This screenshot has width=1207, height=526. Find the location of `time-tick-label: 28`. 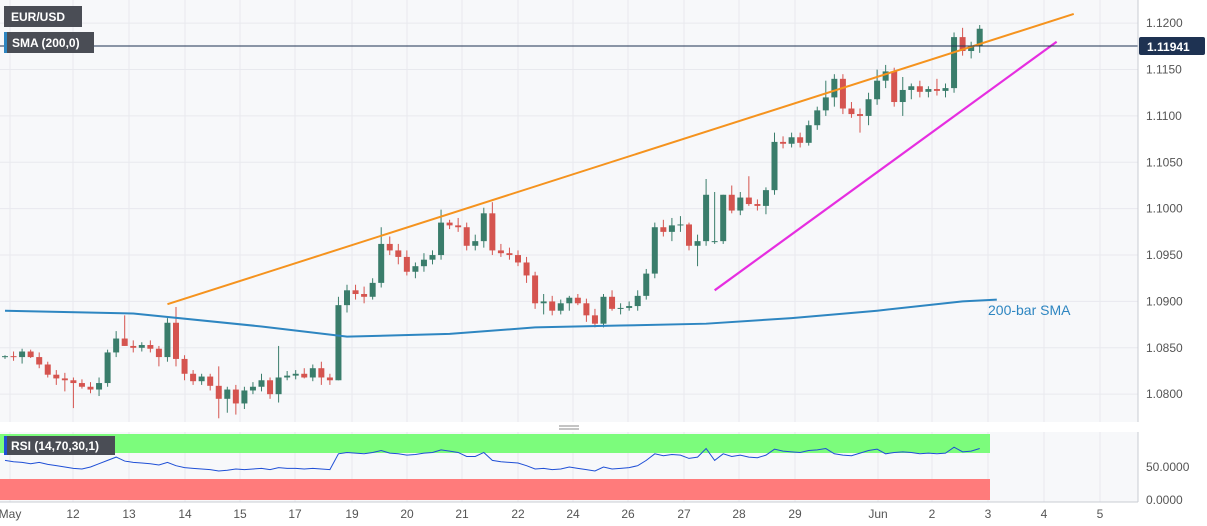

time-tick-label: 28 is located at coordinates (739, 514).